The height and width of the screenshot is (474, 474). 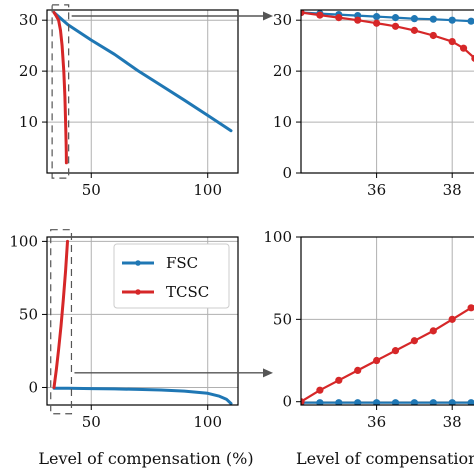 What do you see at coordinates (171, 276) in the screenshot?
I see `legend: FSC TCSC` at bounding box center [171, 276].